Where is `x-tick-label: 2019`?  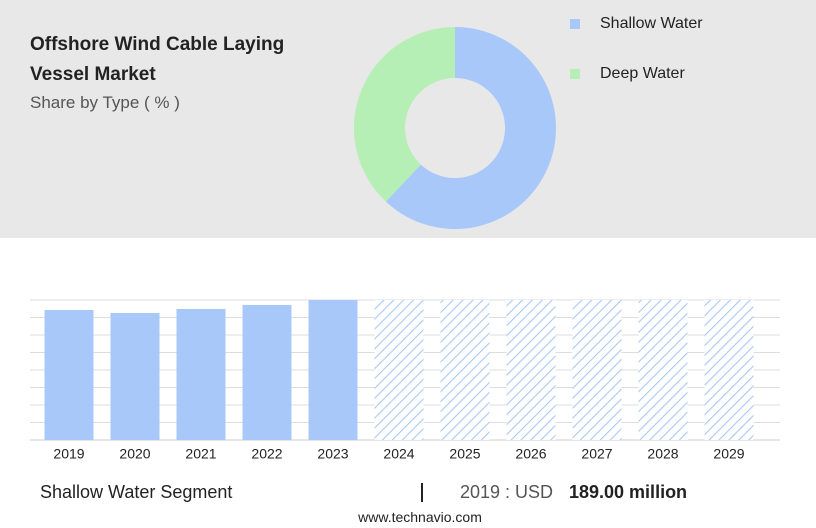 x-tick-label: 2019 is located at coordinates (68, 454).